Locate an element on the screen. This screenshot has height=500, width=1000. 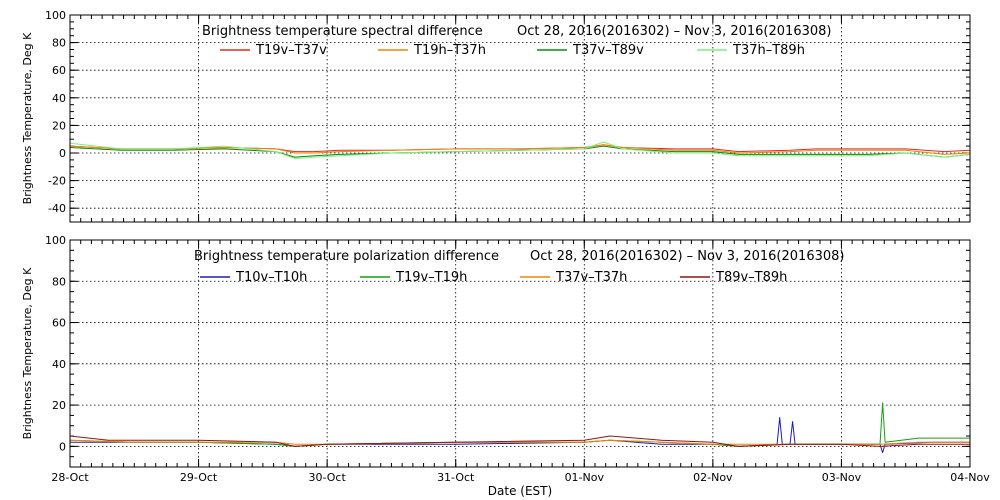
x-tick-label: 29-Oct is located at coordinates (199, 477).